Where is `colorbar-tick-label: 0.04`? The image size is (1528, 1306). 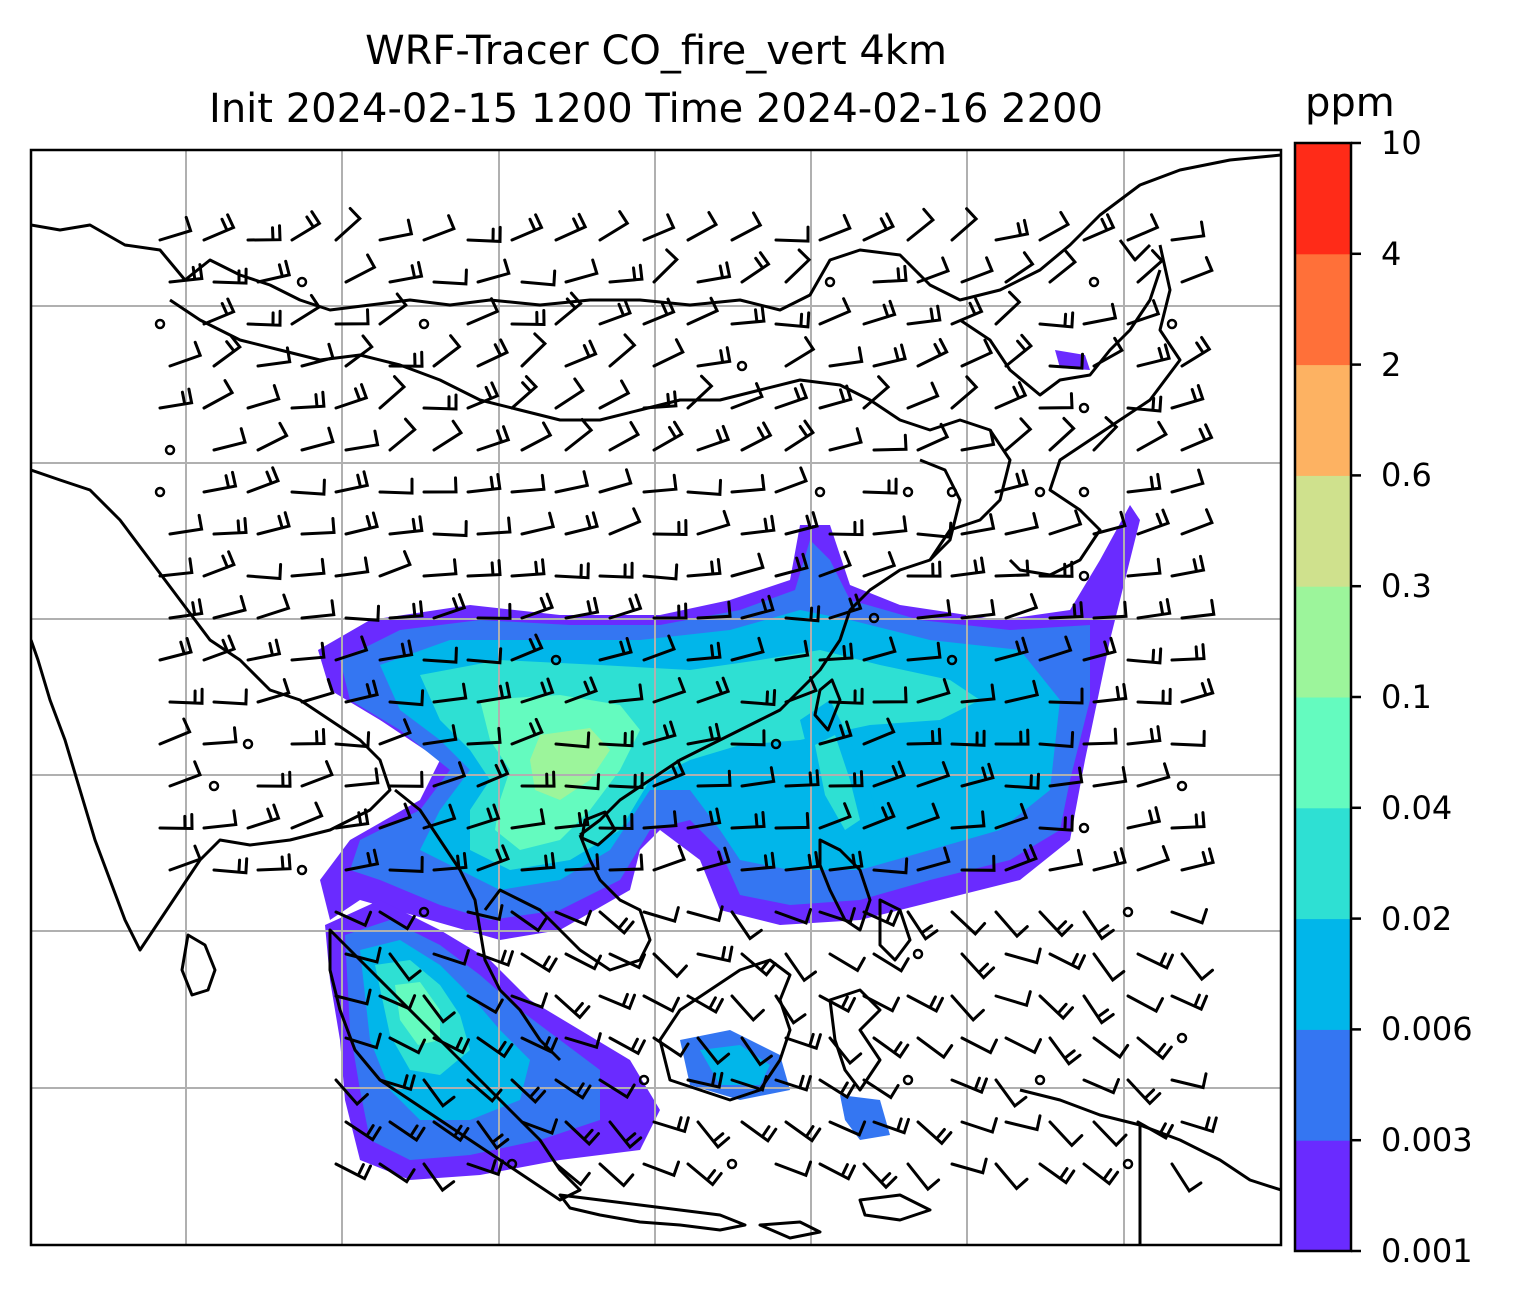 colorbar-tick-label: 0.04 is located at coordinates (1417, 807).